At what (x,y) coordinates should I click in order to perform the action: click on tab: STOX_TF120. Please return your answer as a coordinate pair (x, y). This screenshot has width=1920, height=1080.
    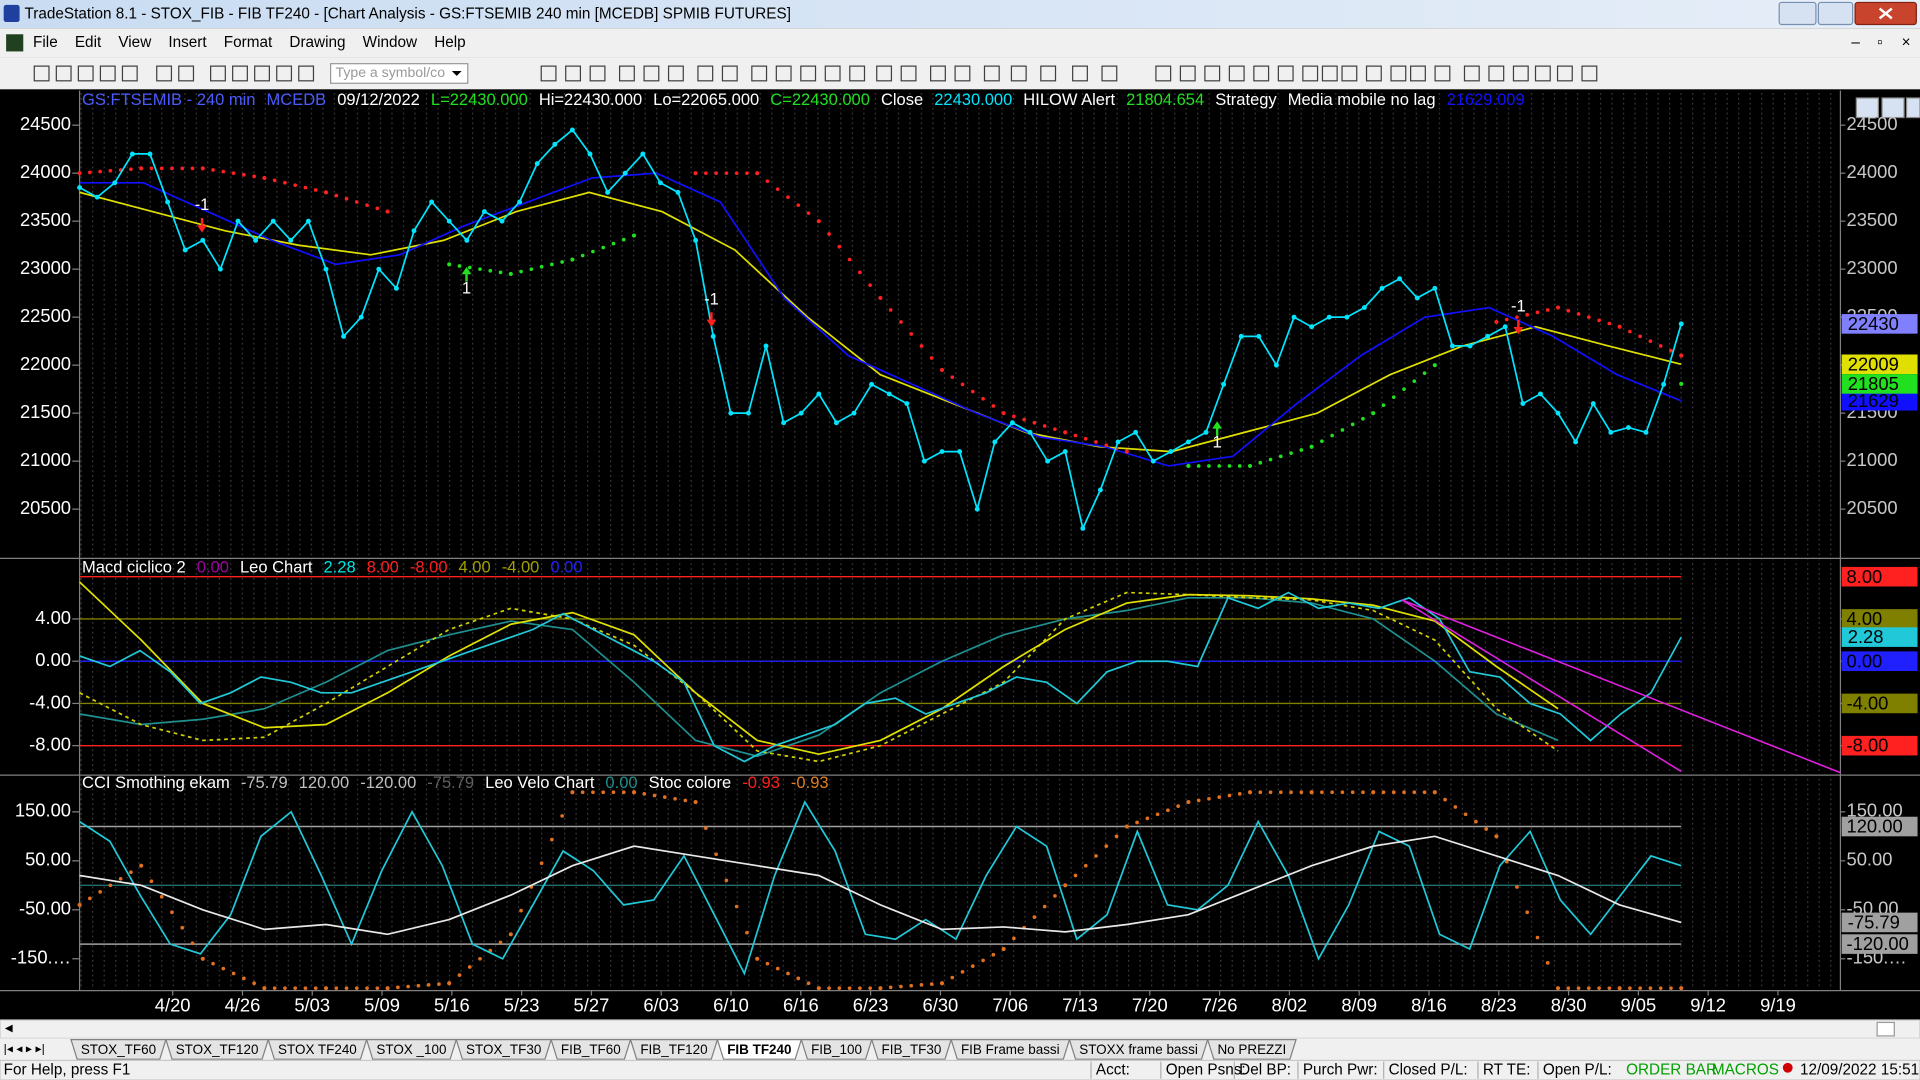
    Looking at the image, I should click on (217, 1049).